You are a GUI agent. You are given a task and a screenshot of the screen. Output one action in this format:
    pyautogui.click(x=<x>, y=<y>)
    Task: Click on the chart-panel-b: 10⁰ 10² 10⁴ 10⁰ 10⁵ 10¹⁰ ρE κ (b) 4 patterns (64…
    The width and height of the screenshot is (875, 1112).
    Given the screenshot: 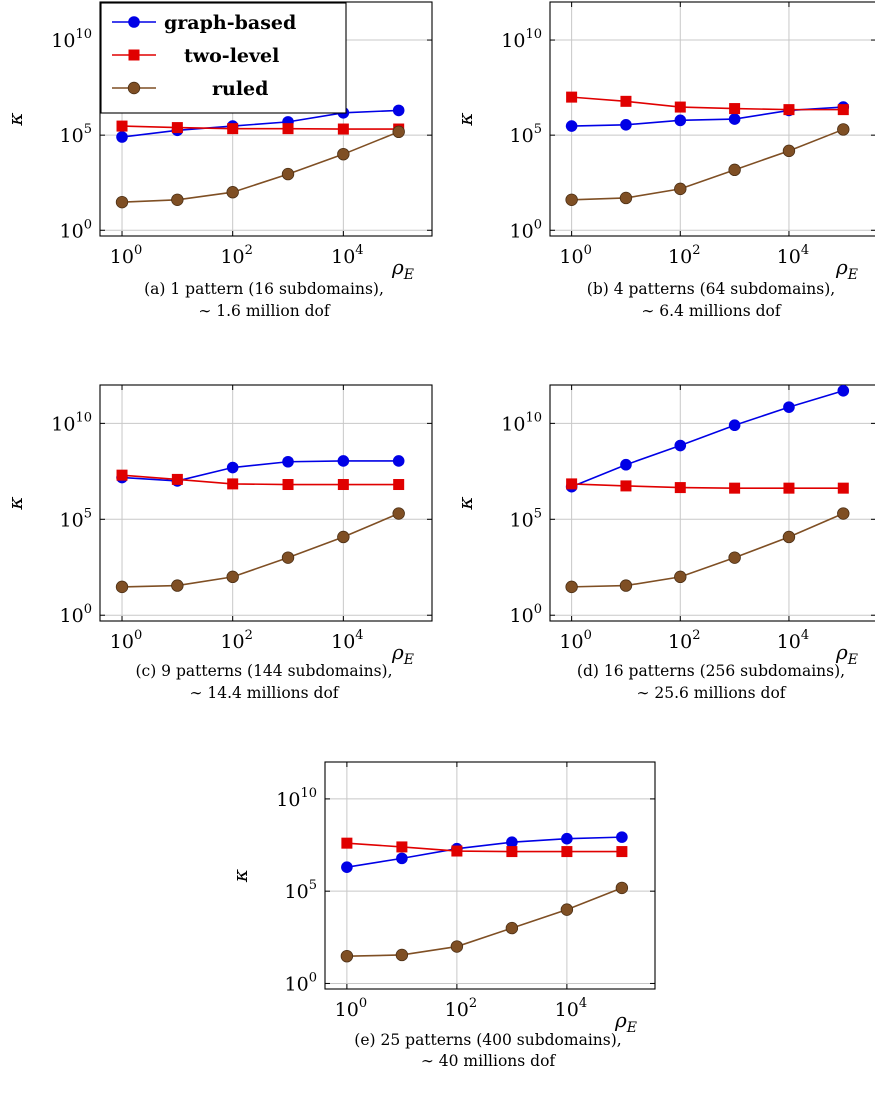 What is the action you would take?
    pyautogui.click(x=664, y=160)
    